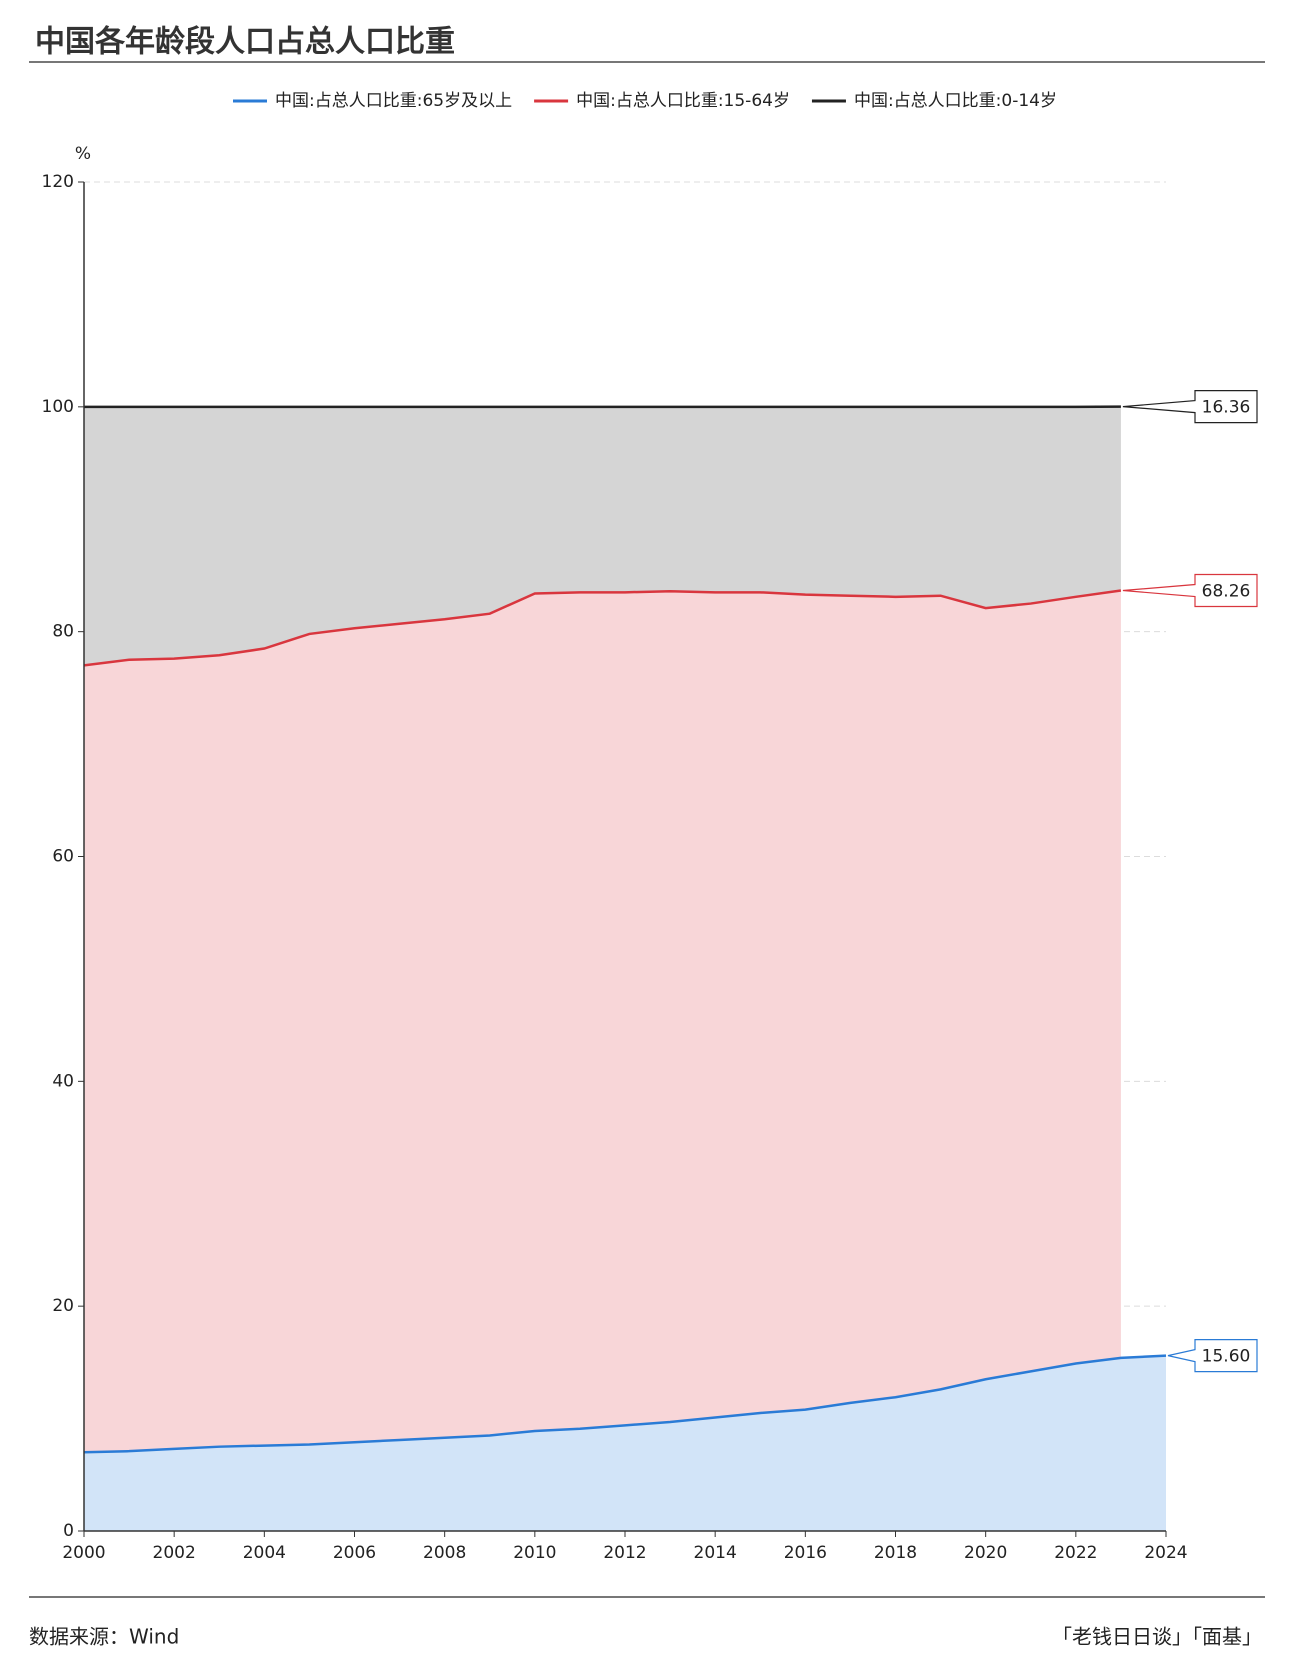 This screenshot has width=1295, height=1670. What do you see at coordinates (264, 1553) in the screenshot?
I see `x-tick-label: 2004` at bounding box center [264, 1553].